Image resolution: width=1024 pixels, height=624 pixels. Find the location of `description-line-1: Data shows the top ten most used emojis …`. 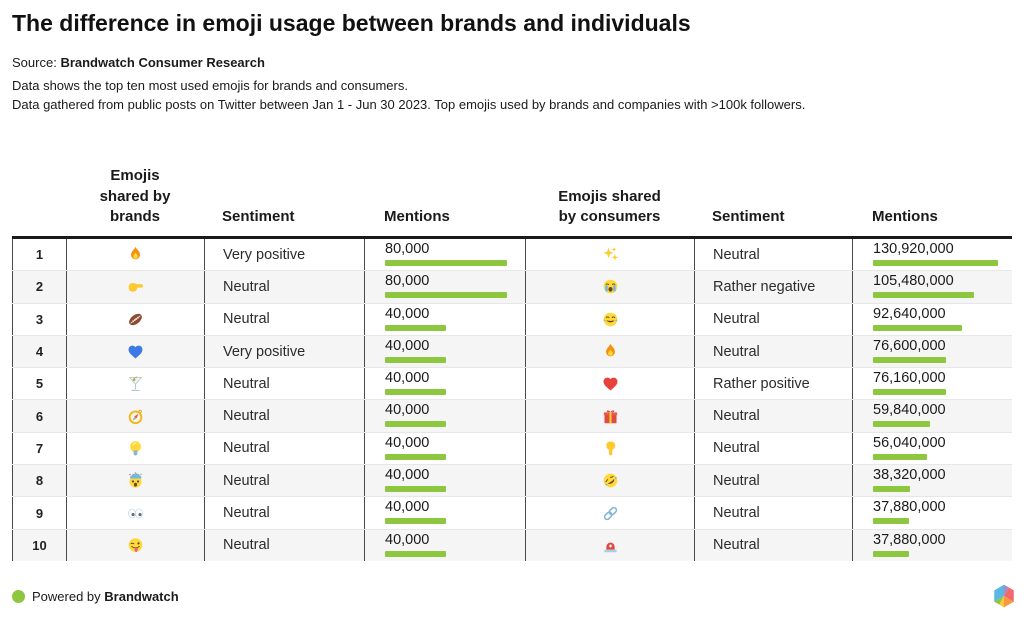

description-line-1: Data shows the top ten most used emojis … is located at coordinates (210, 85).